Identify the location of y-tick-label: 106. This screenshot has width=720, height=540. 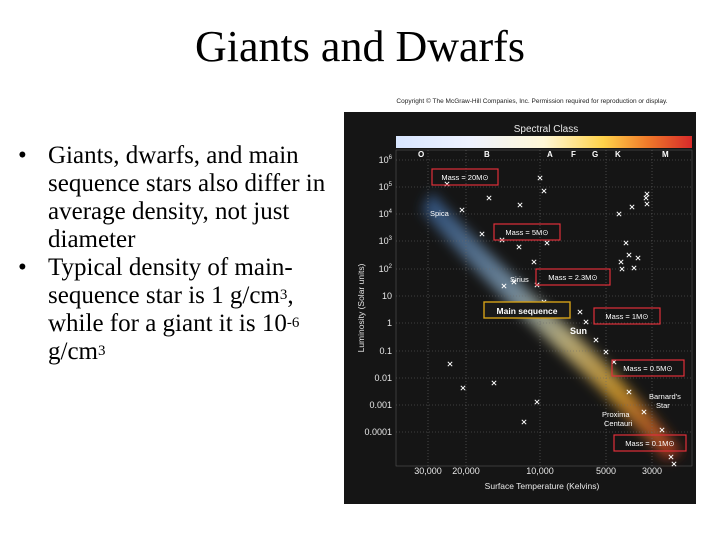
(386, 160).